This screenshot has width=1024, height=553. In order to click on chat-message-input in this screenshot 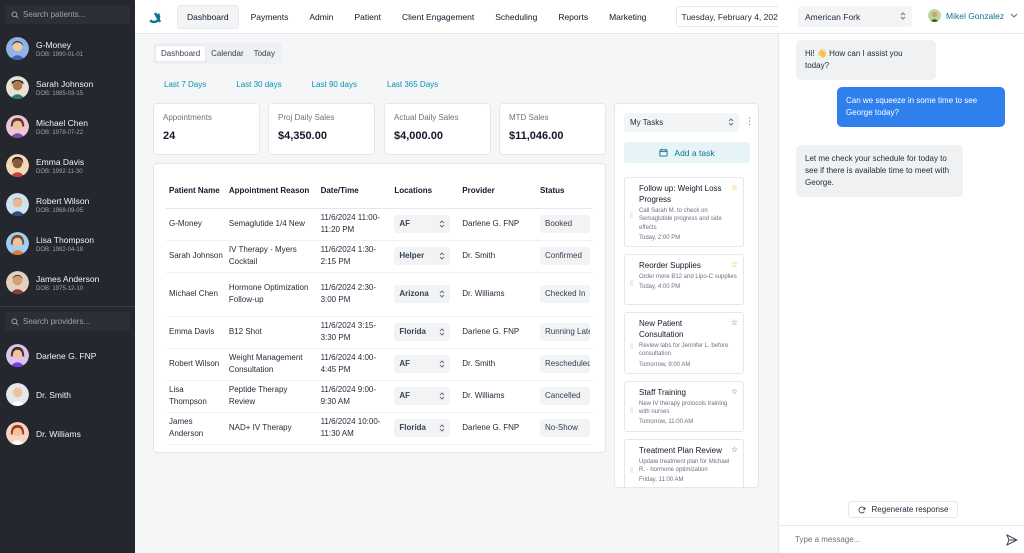, I will do `click(890, 539)`.